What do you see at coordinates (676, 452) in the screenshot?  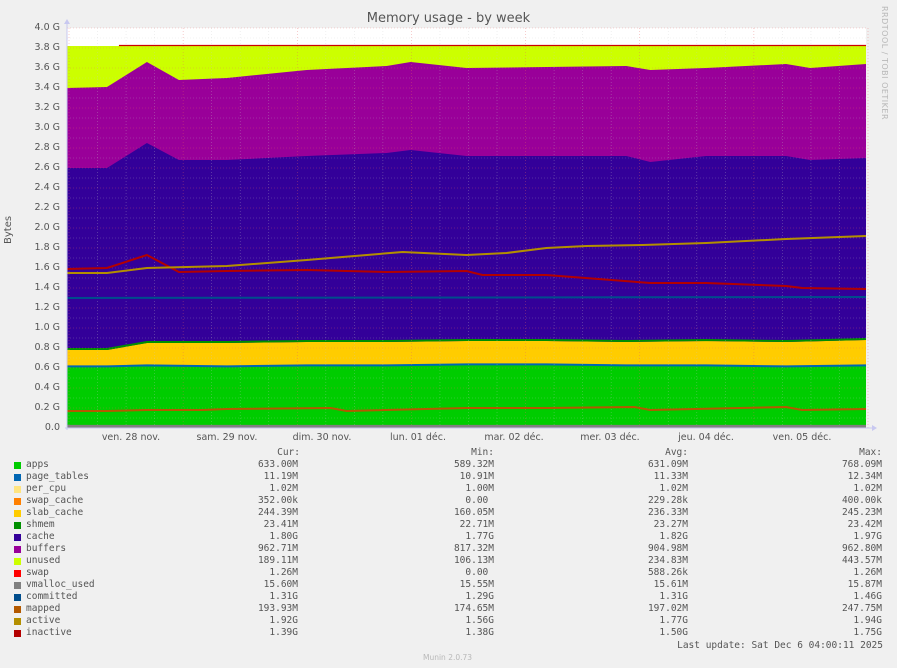 I see `header-avg: Avg:` at bounding box center [676, 452].